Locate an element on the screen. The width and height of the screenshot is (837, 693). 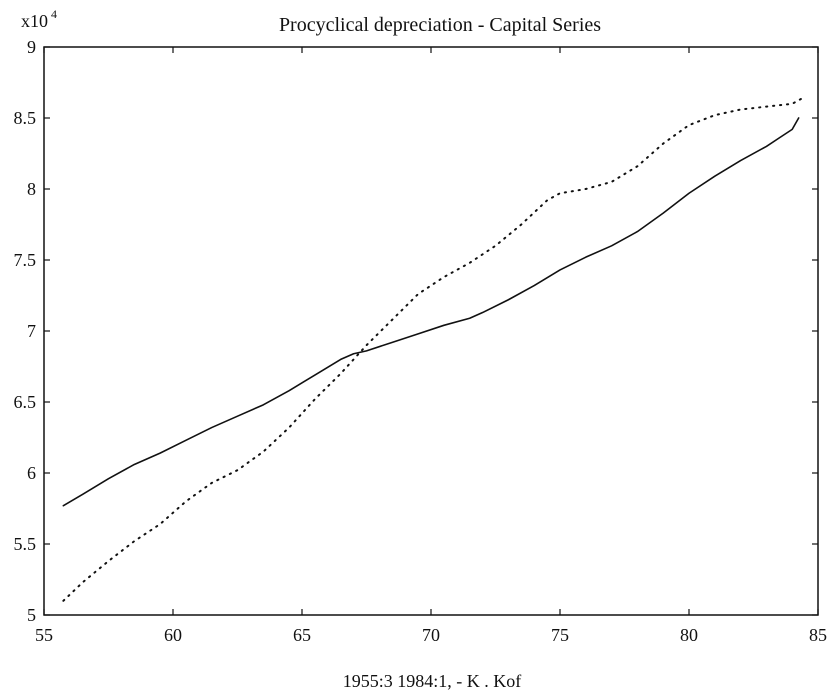
y-tick-label: 9 is located at coordinates (31, 47).